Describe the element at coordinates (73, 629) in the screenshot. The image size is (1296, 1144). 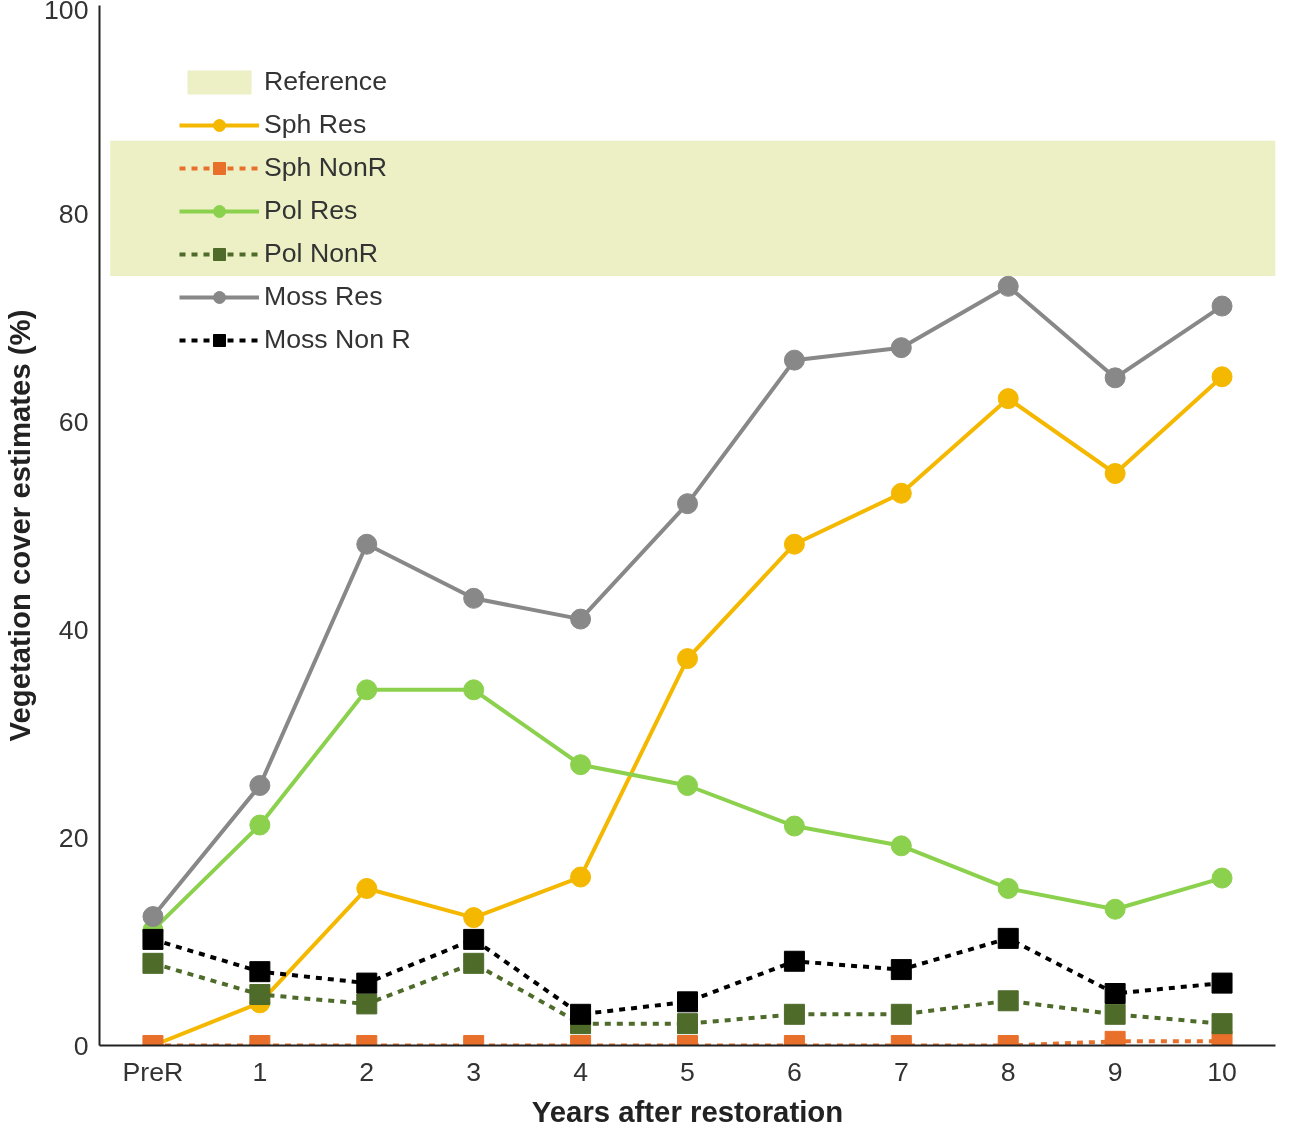
I see `y-tick-label: 40` at that location.